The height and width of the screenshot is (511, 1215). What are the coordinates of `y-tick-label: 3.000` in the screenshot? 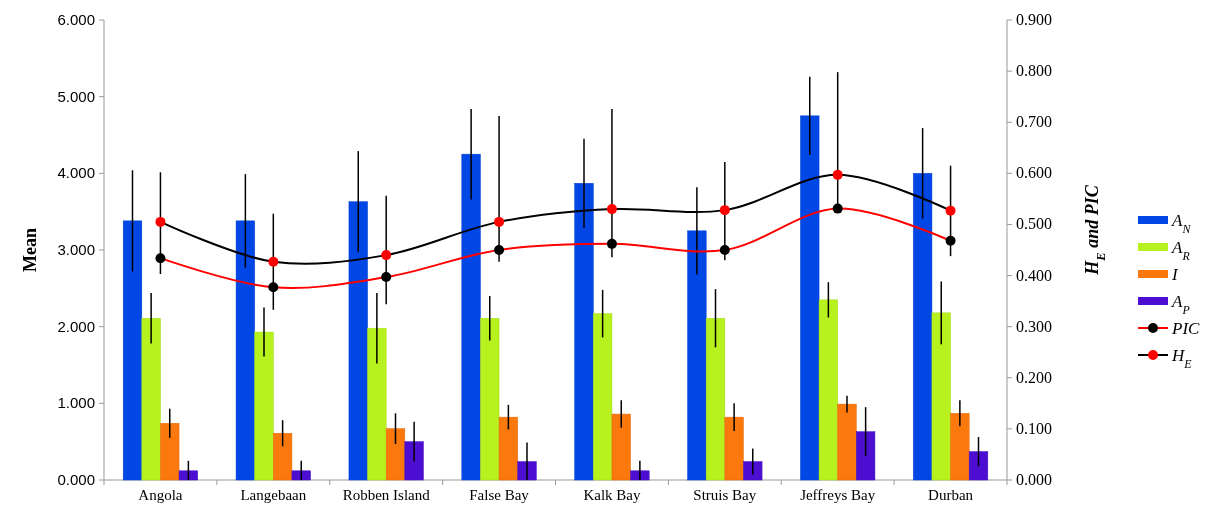 It's located at (76, 249).